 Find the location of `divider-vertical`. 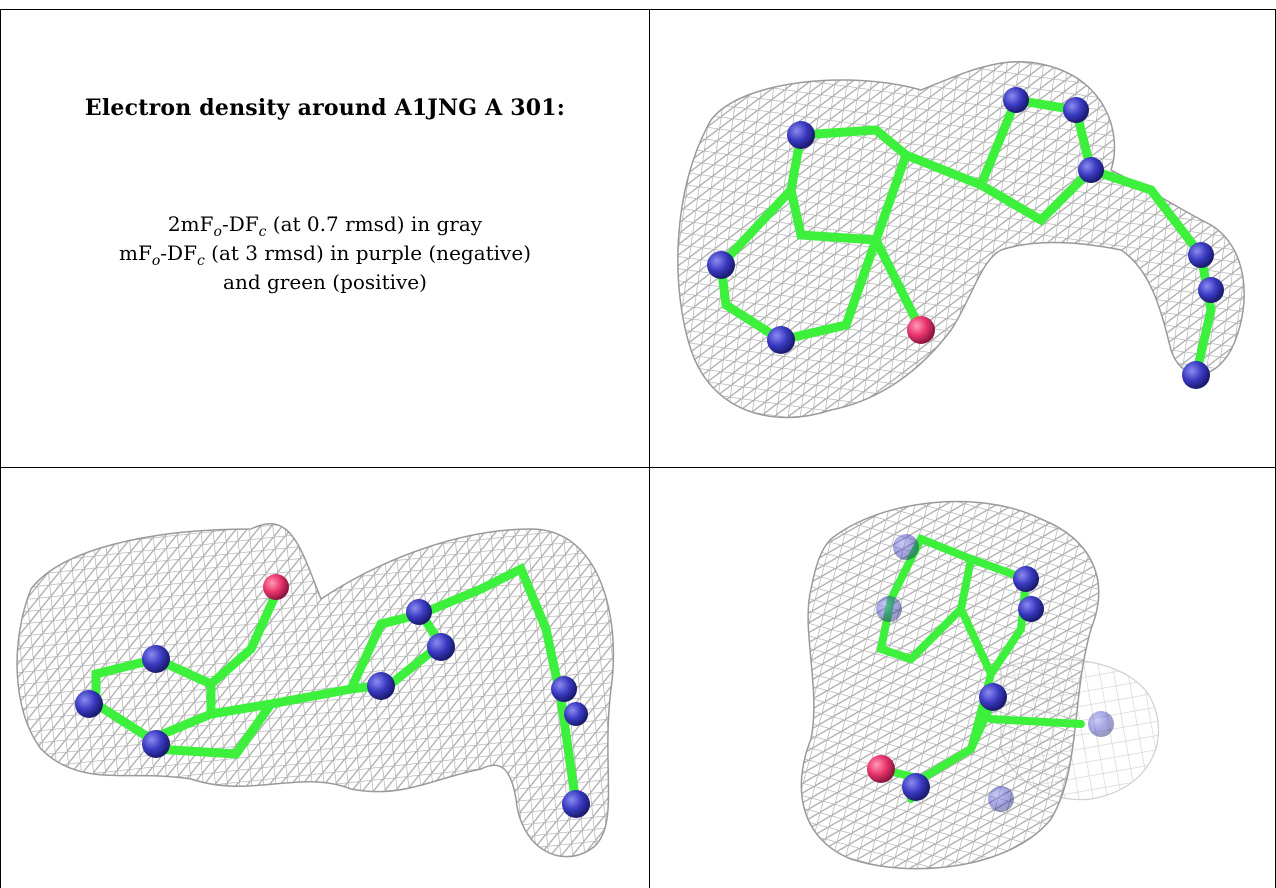

divider-vertical is located at coordinates (649, 448).